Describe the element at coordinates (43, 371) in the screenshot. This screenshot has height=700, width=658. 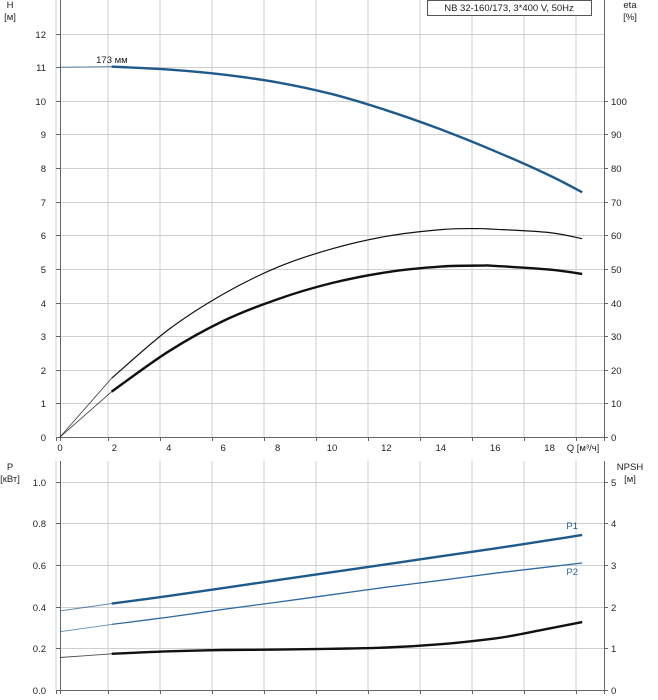
I see `head-panel-left-tick-label: 2` at that location.